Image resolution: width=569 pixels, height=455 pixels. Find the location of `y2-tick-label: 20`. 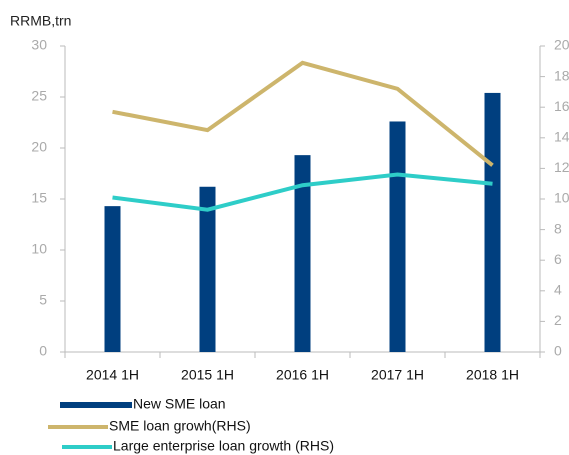

y2-tick-label: 20 is located at coordinates (561, 45).